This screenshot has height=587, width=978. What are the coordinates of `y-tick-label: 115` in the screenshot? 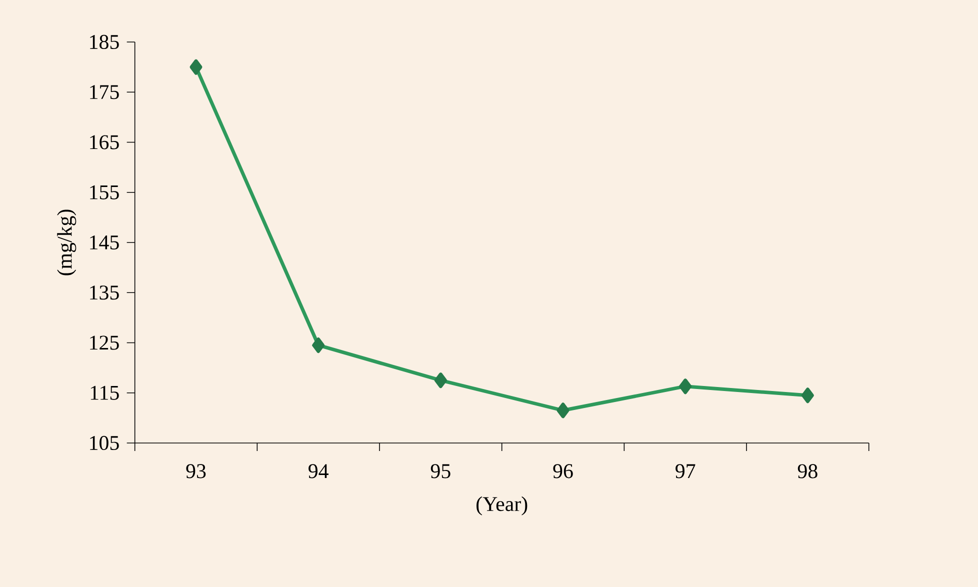 It's located at (104, 393).